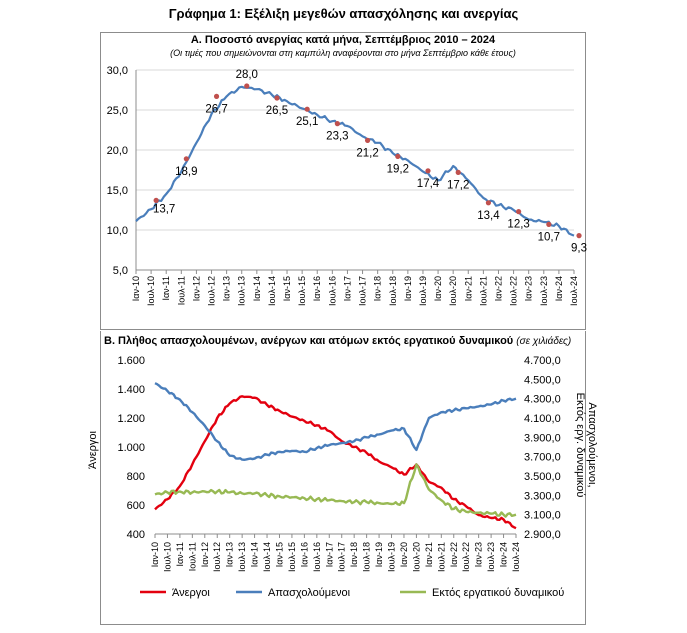  Describe the element at coordinates (117, 151) in the screenshot. I see `chart-a-y-tick: 20,0` at that location.